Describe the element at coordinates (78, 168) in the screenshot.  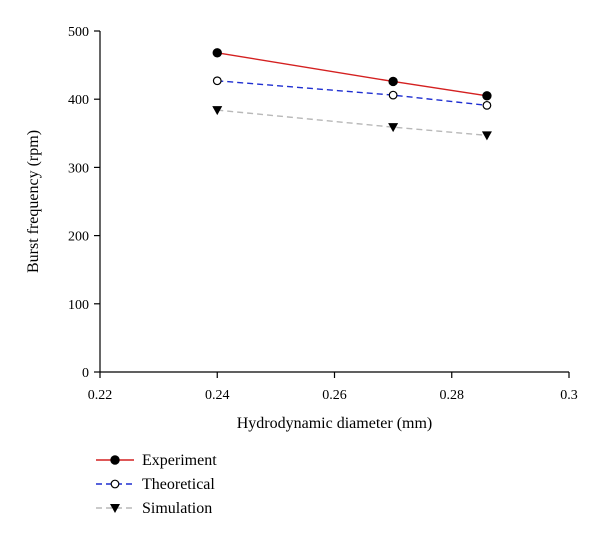
I see `y-tick-label: 300` at that location.